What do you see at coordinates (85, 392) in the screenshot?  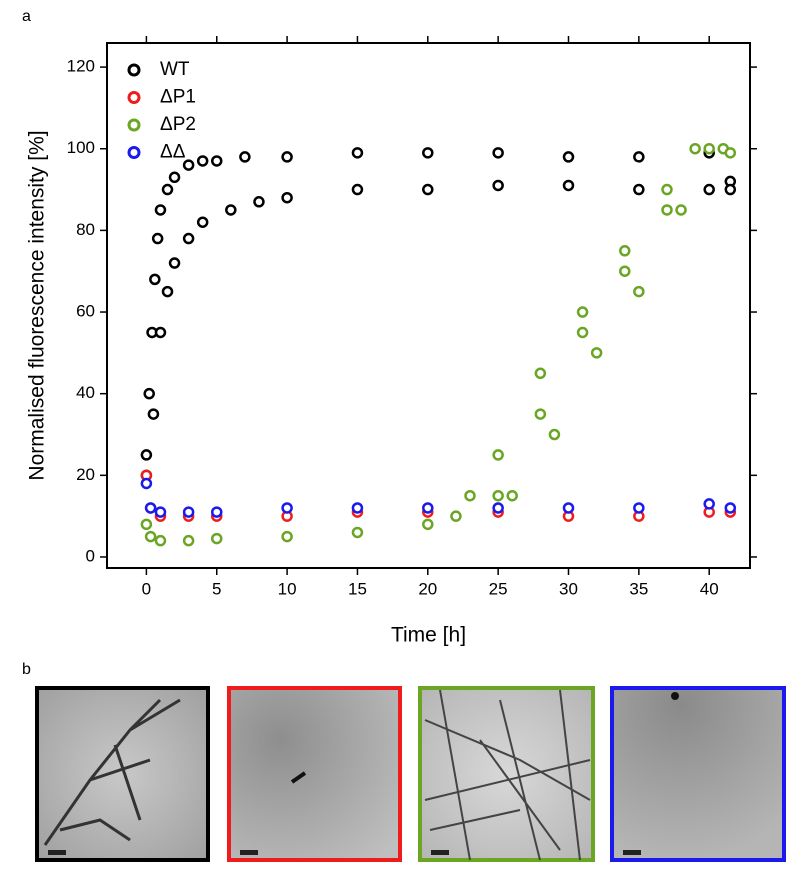 I see `y-tick-label: 40` at bounding box center [85, 392].